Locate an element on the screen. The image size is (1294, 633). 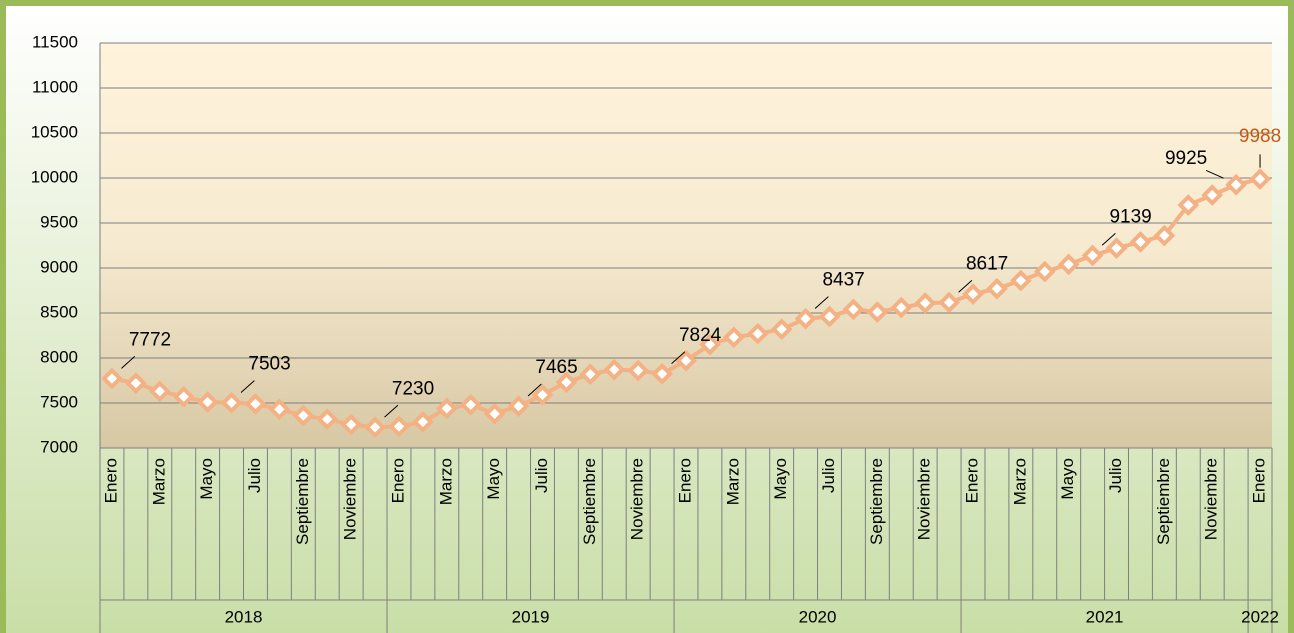
y-tick-label: 8500 is located at coordinates (59, 311).